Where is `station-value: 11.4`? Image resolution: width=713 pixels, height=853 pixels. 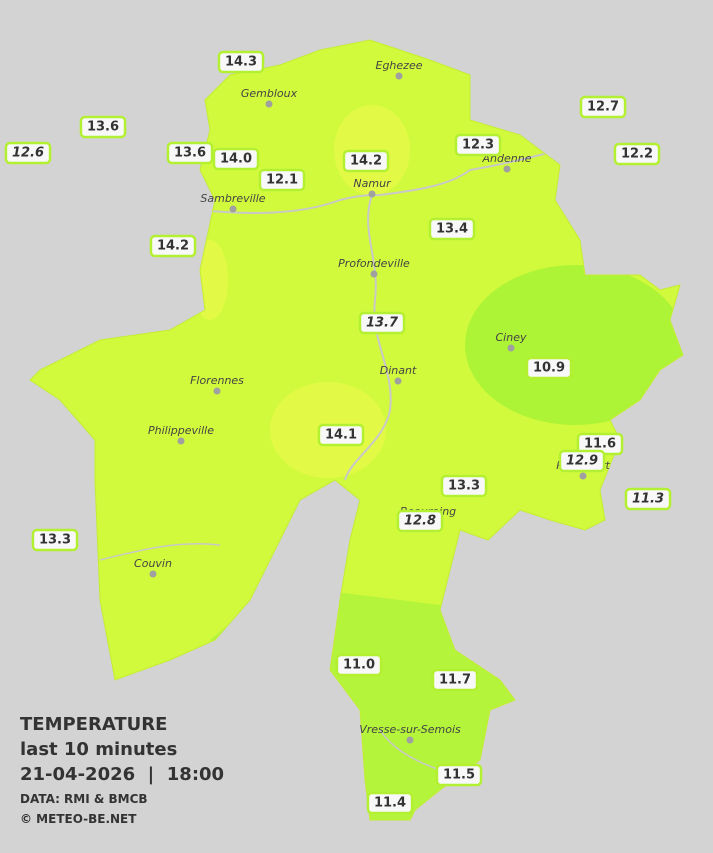 station-value: 11.4 is located at coordinates (390, 803).